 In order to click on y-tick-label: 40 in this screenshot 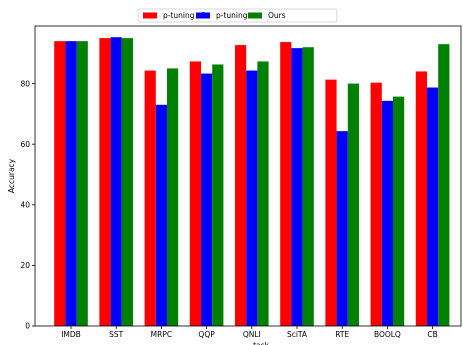, I will do `click(25, 204)`.